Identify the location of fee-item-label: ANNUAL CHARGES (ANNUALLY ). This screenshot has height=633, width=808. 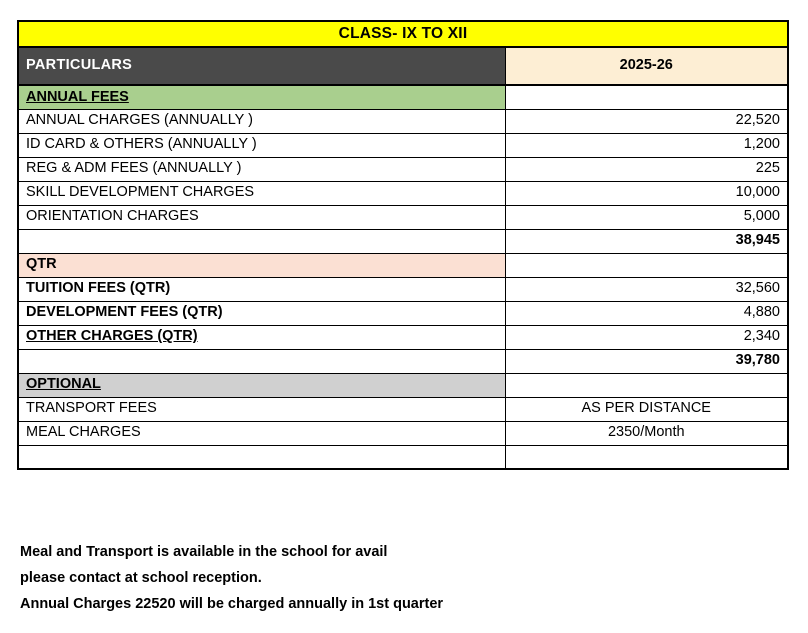
(261, 121).